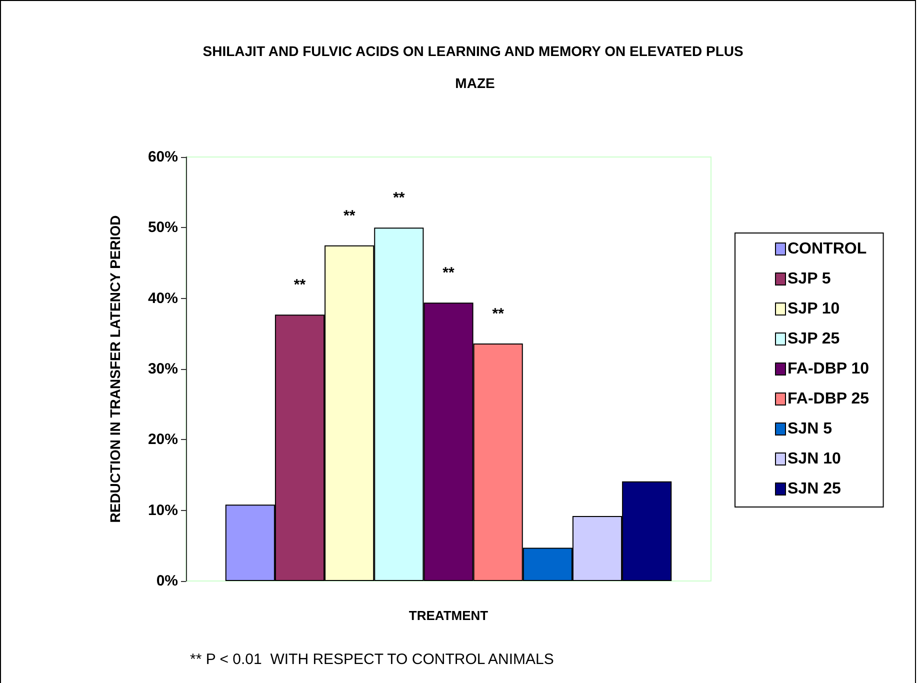  I want to click on chart-title: SHILAJIT AND FULVIC ACIDS ON LEARNING AND MEMORY ON ELEVATED PLUS MAZE, so click(475, 67).